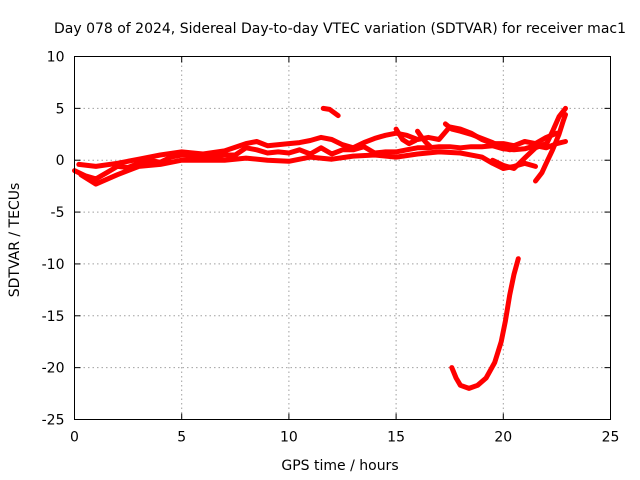 The image size is (640, 480). Describe the element at coordinates (289, 438) in the screenshot. I see `x-tick-label: 10` at that location.